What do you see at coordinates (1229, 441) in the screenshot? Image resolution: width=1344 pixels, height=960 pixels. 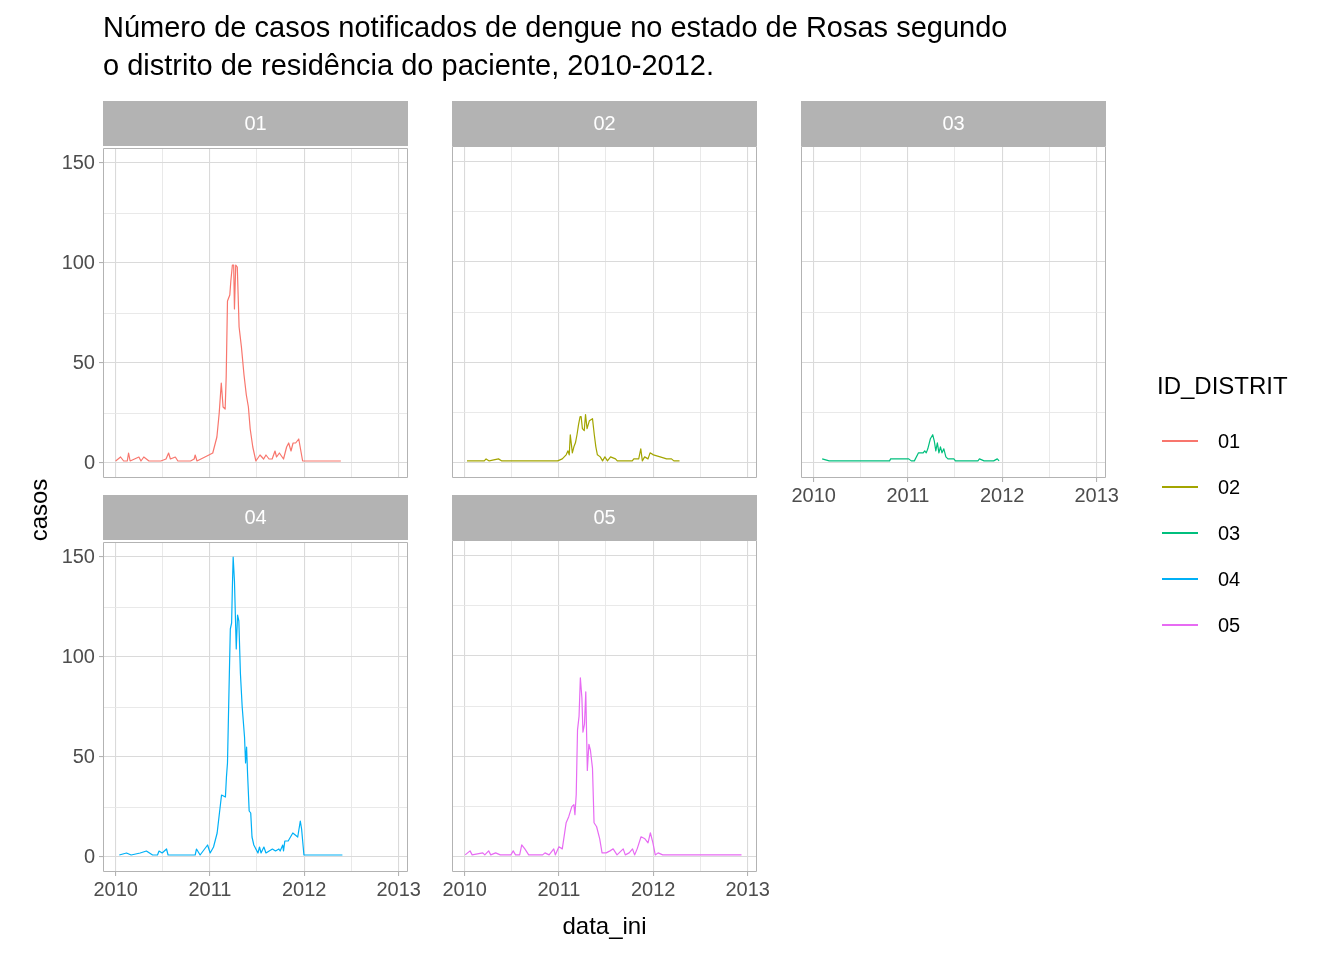 I see `legend-label: 01` at bounding box center [1229, 441].